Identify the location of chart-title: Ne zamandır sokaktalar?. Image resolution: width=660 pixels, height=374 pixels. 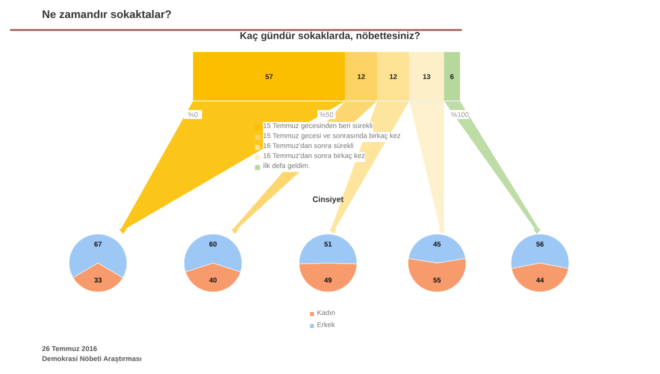
(107, 15).